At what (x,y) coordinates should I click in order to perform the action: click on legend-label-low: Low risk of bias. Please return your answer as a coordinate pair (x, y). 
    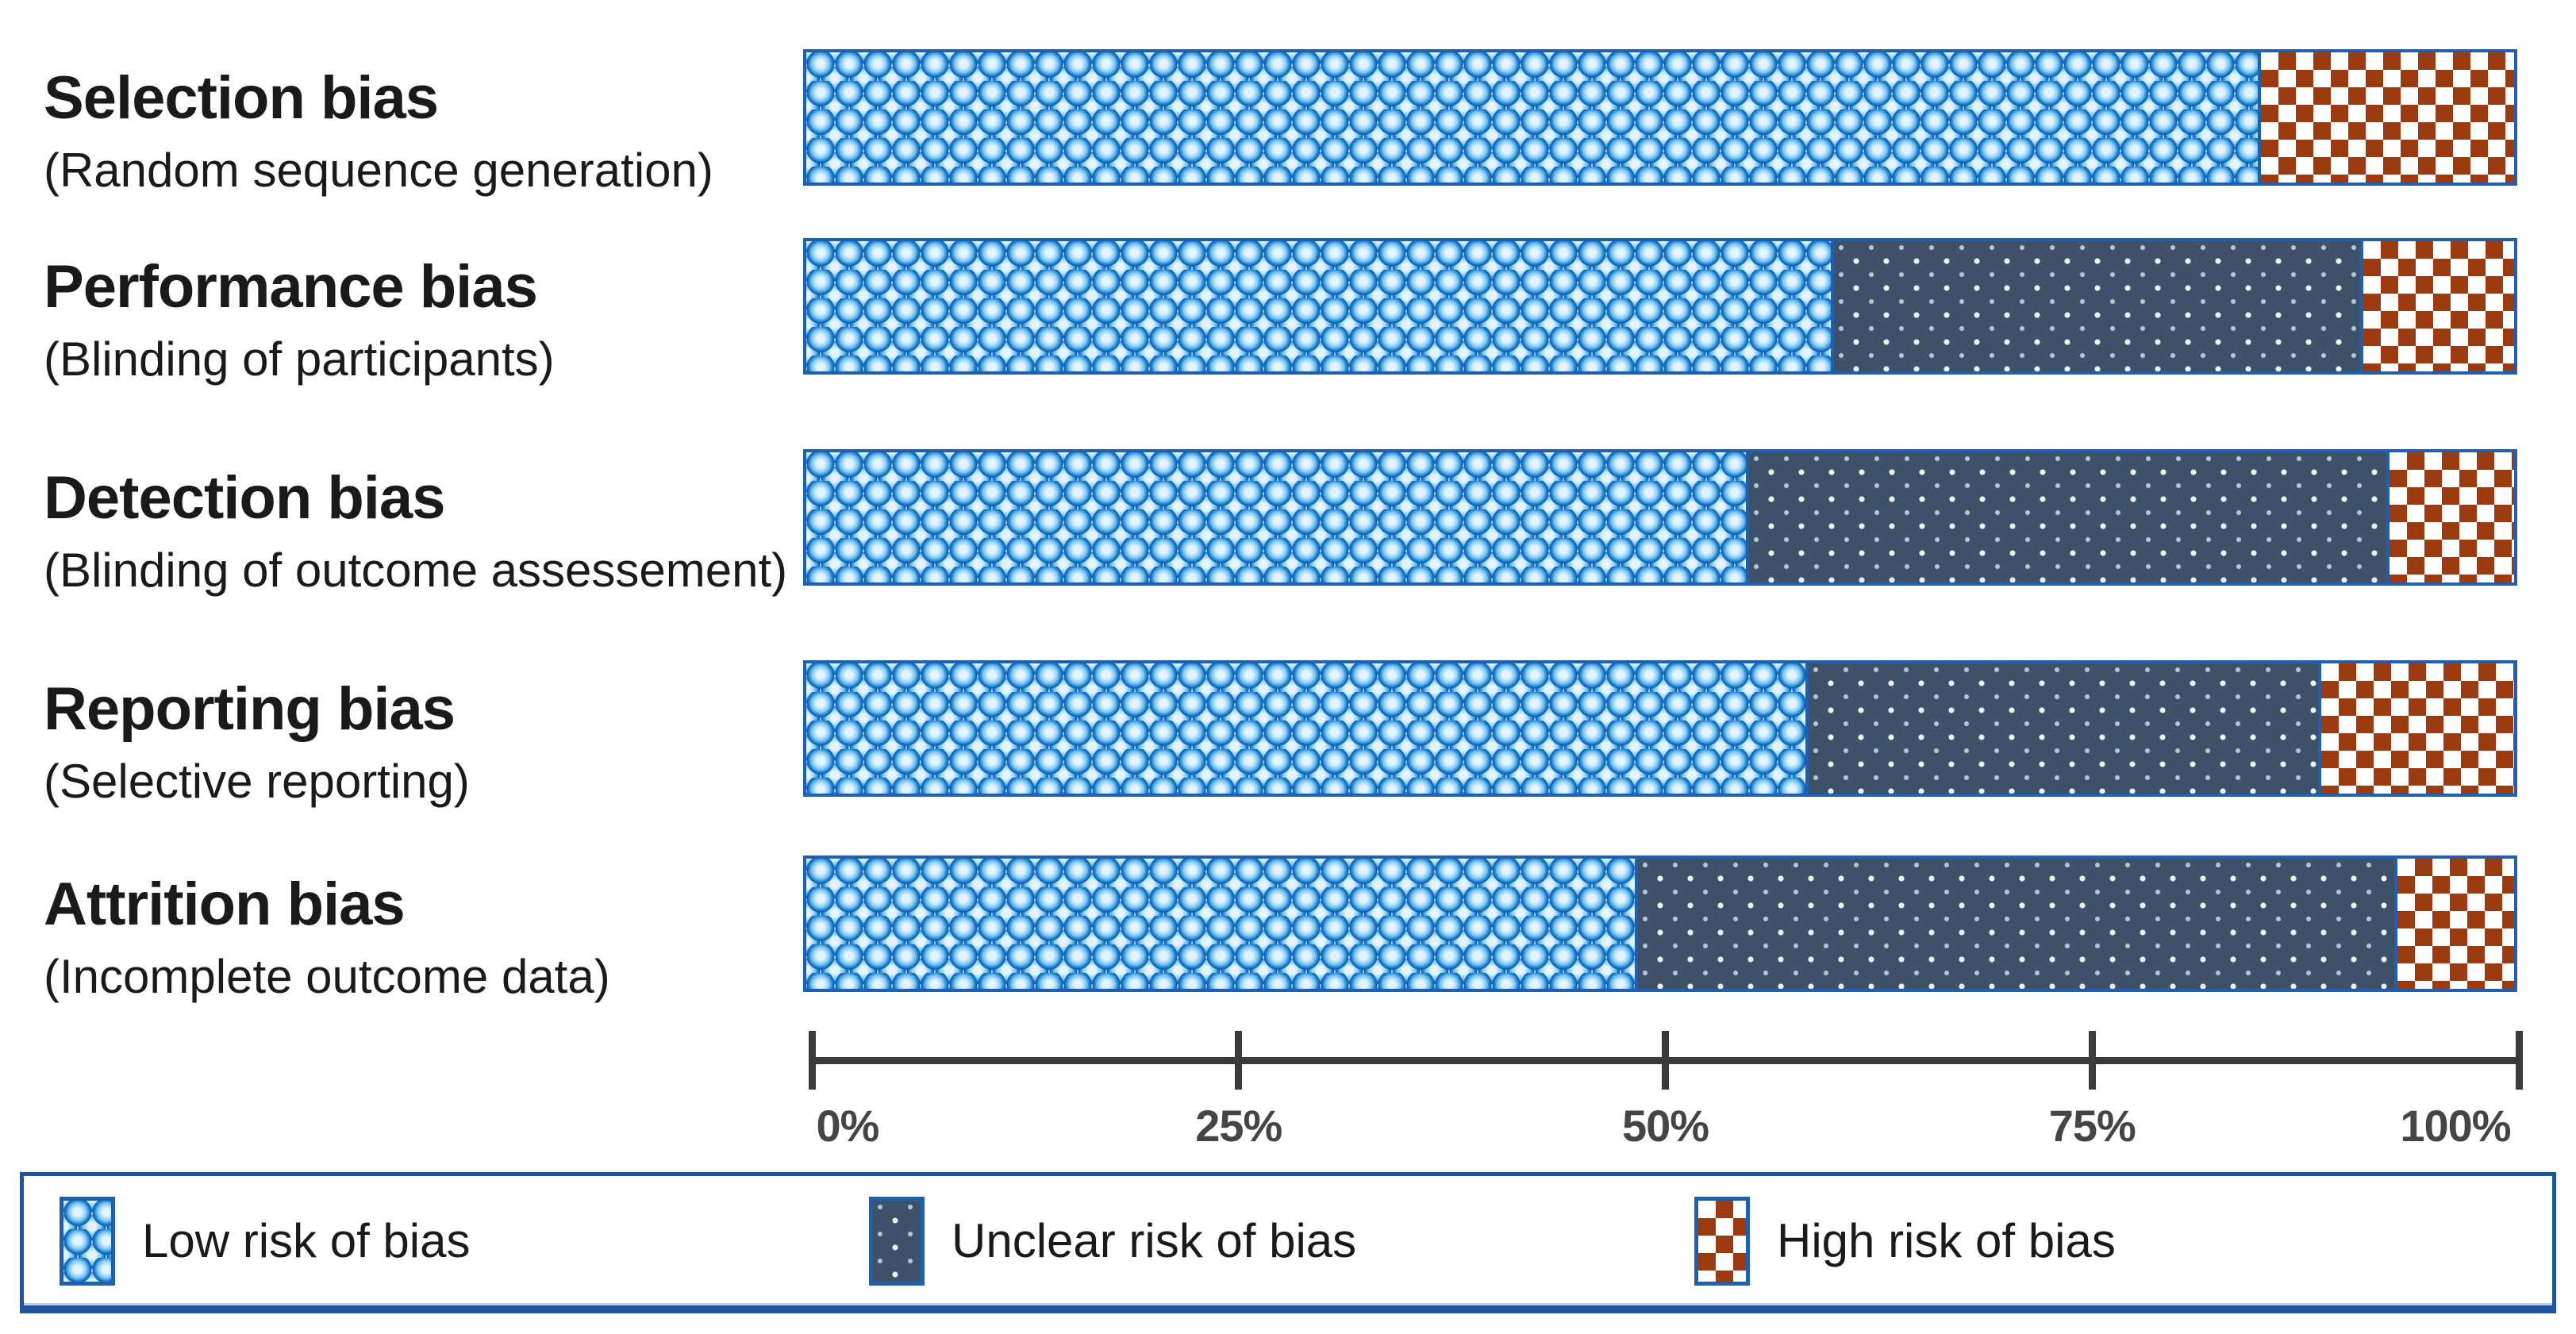
    Looking at the image, I should click on (306, 1240).